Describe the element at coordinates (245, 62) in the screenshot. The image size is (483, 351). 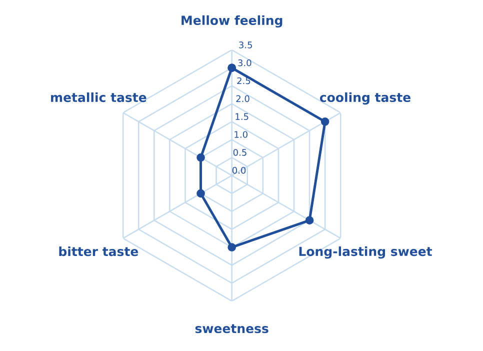
I see `y-tick-label: 3.0` at that location.